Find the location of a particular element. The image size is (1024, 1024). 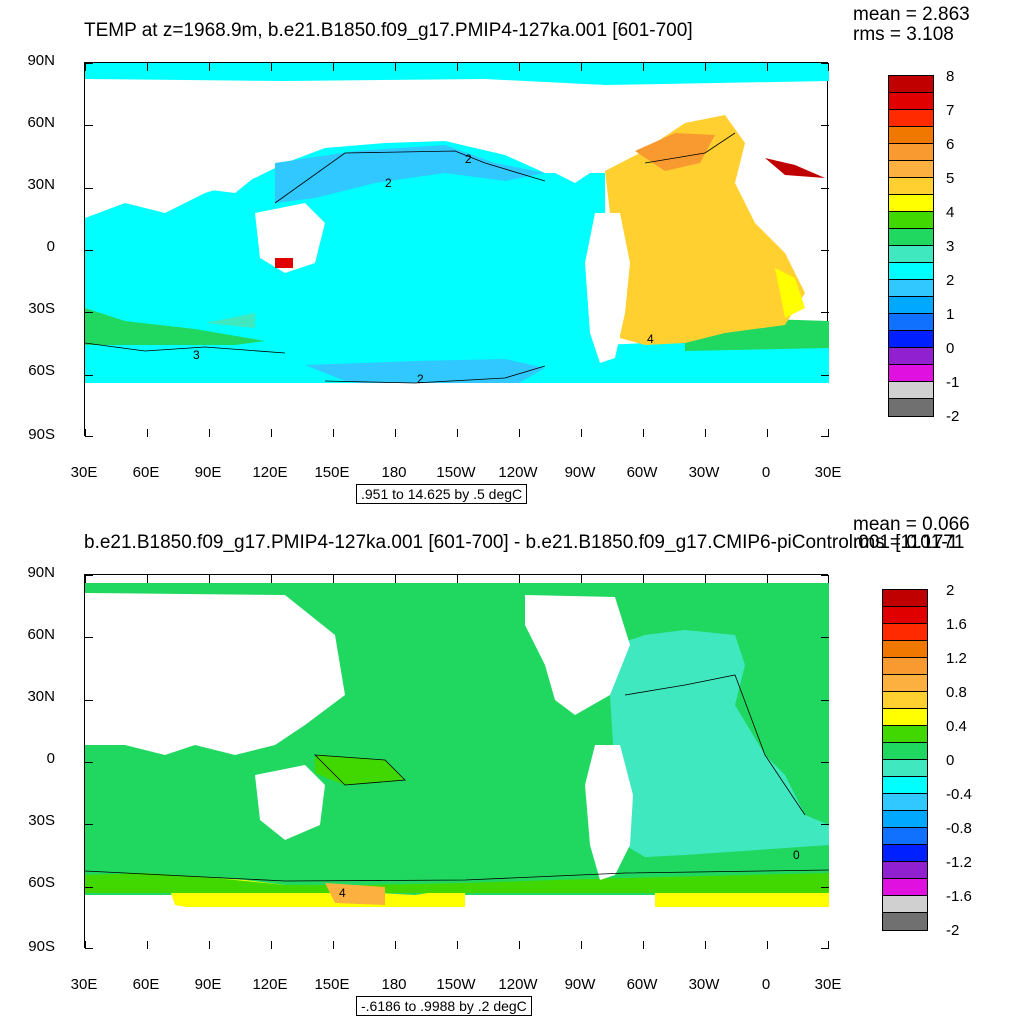

bottom-land-africa-asia is located at coordinates (215, 674).